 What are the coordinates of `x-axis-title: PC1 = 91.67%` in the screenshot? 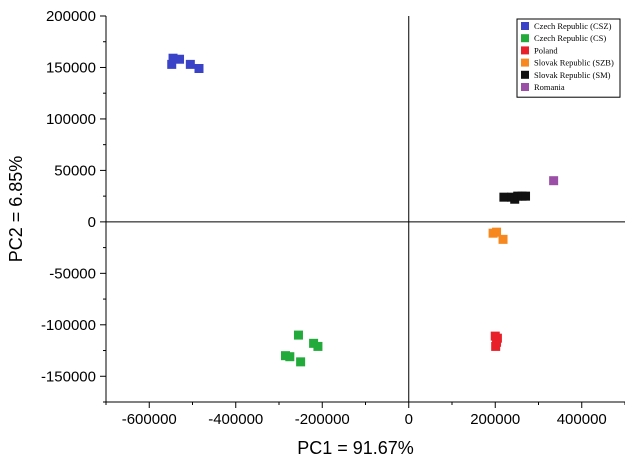 It's located at (355, 448).